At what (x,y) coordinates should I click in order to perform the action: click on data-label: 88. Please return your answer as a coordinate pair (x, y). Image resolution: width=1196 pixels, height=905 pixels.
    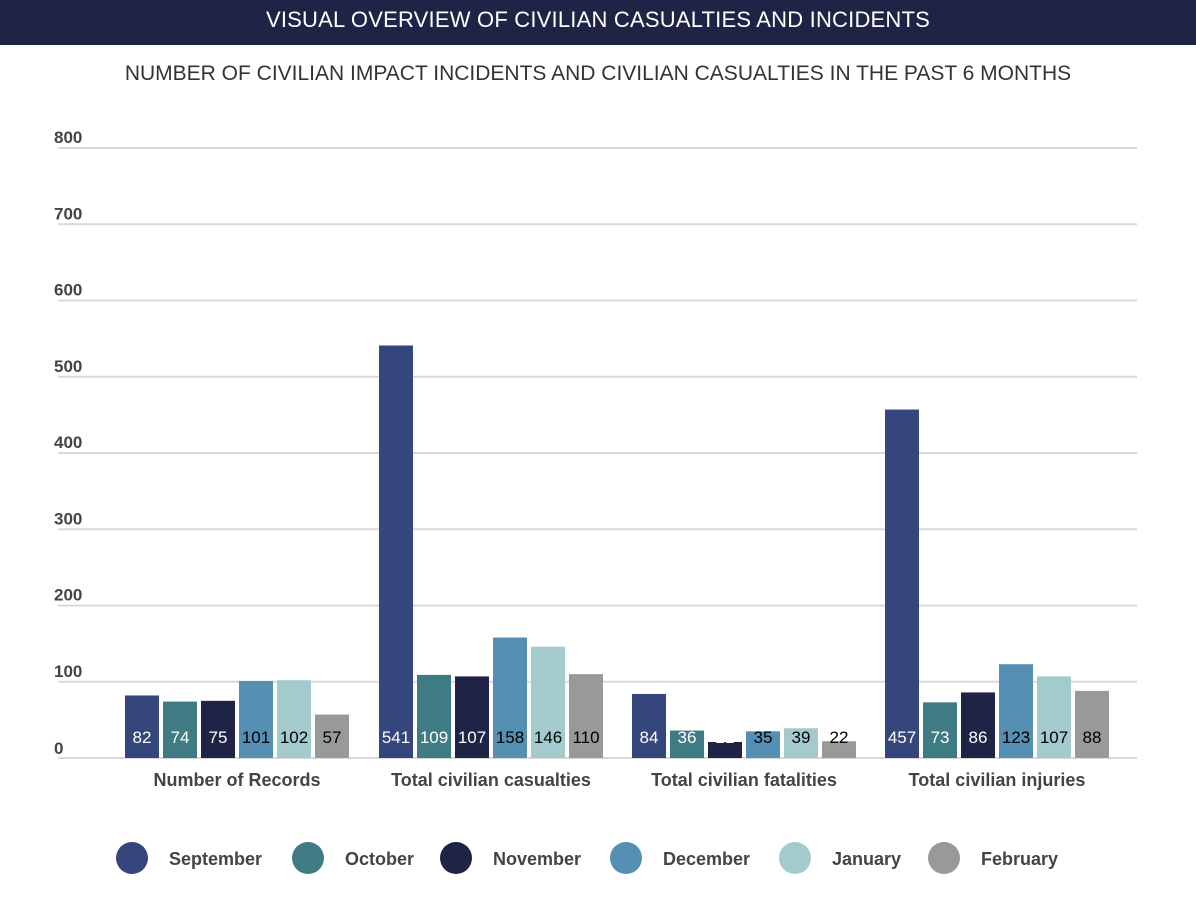
    Looking at the image, I should click on (1092, 737).